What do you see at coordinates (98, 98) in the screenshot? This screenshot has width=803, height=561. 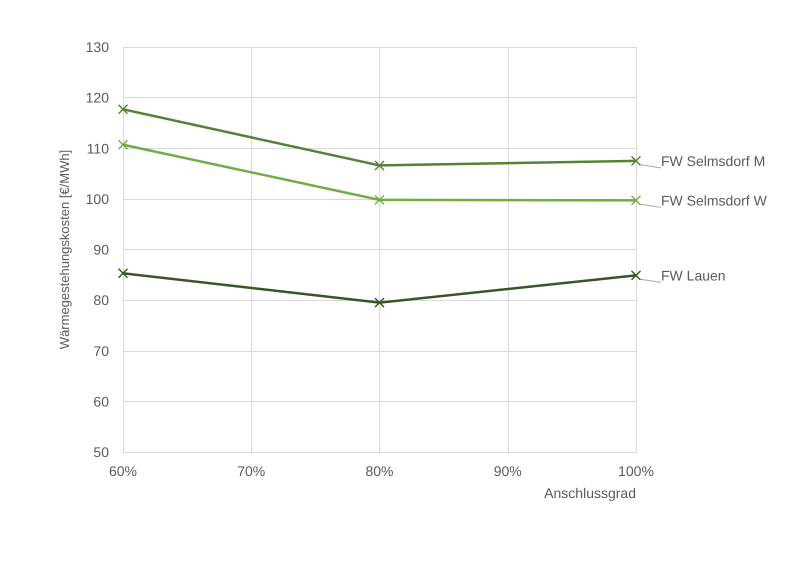 I see `y-tick-label: 120` at bounding box center [98, 98].